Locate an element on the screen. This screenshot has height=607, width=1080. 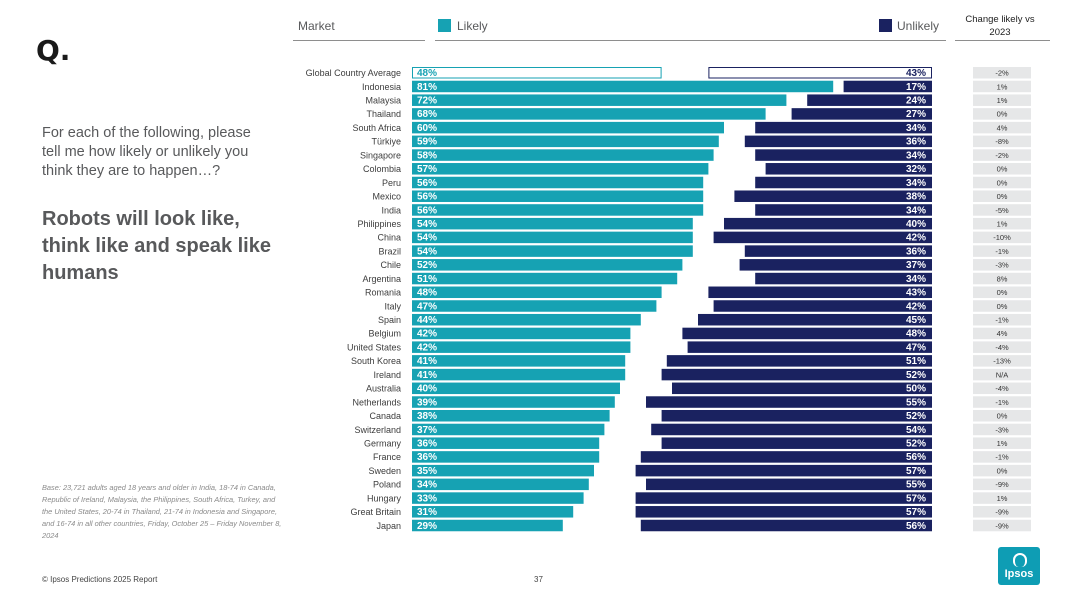
unlikely-value-label: 51% is located at coordinates (916, 361).